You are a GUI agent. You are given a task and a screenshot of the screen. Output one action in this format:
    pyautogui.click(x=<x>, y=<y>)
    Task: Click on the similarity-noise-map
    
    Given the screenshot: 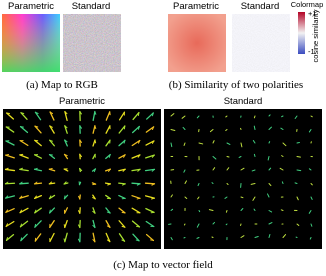 What is the action you would take?
    pyautogui.click(x=261, y=43)
    